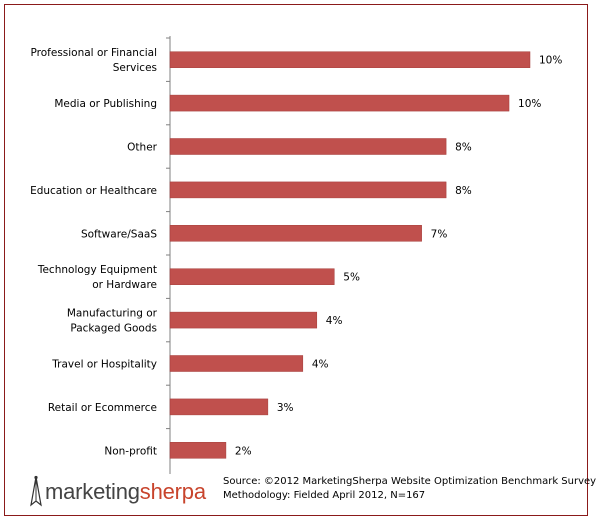 This screenshot has width=596, height=524. Describe the element at coordinates (243, 451) in the screenshot. I see `data-label: 2%` at that location.